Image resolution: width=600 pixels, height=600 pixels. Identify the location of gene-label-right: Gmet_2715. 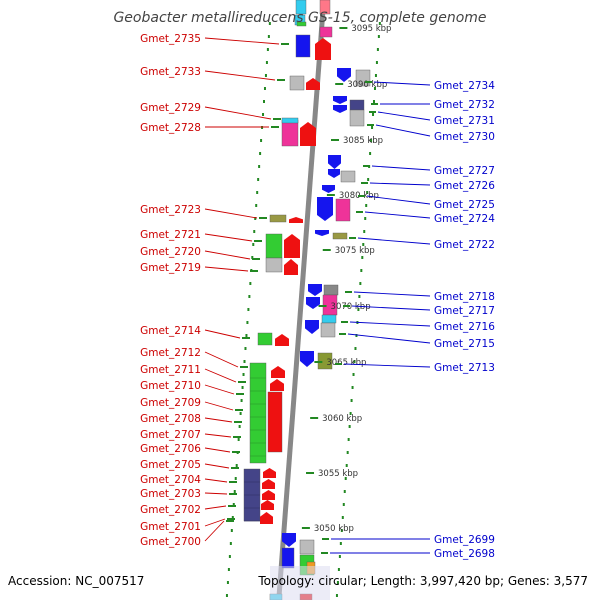
(464, 344).